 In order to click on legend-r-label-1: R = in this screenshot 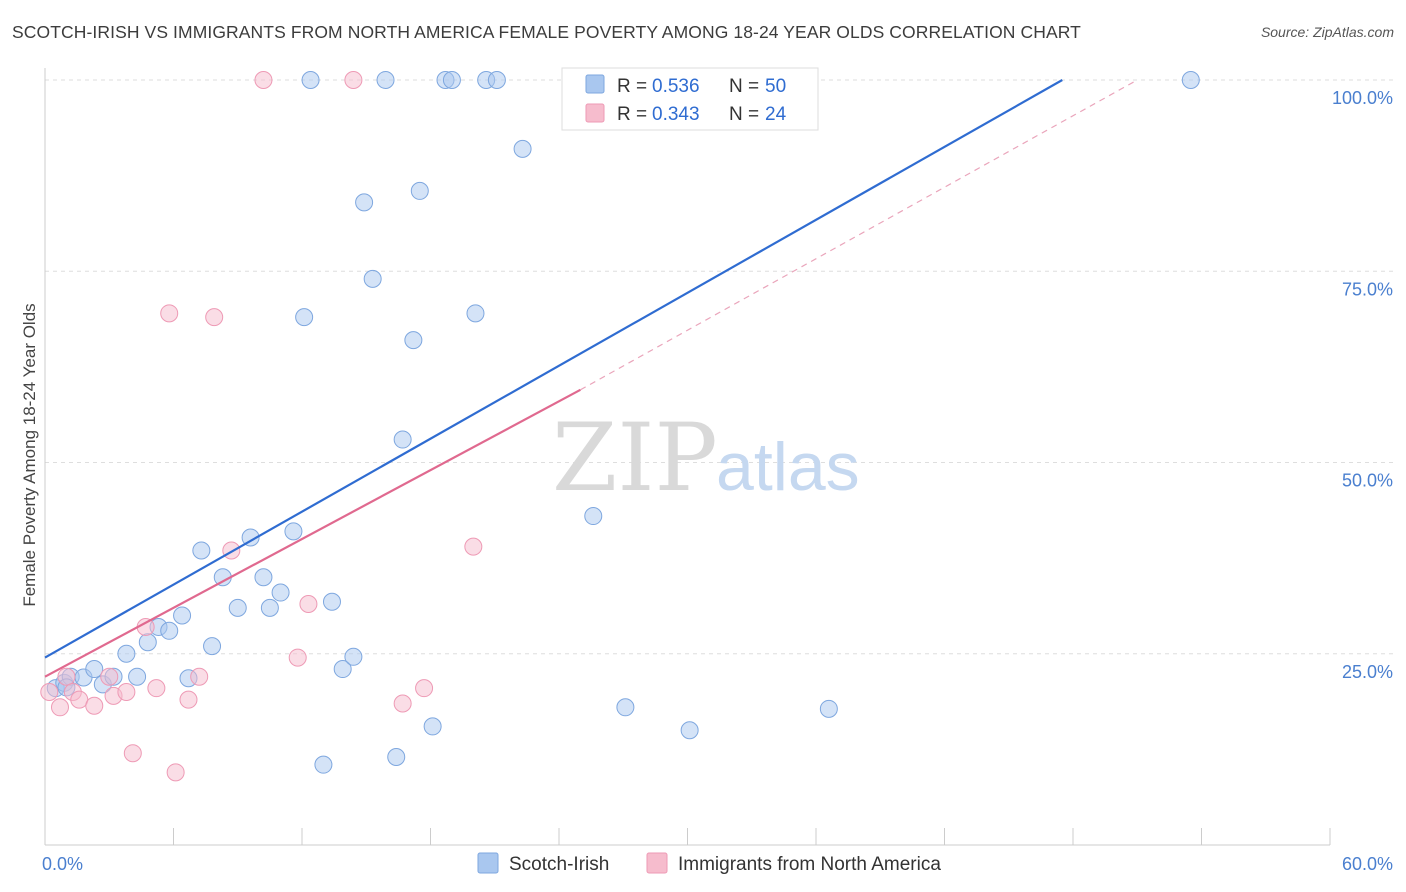, I will do `click(632, 86)`.